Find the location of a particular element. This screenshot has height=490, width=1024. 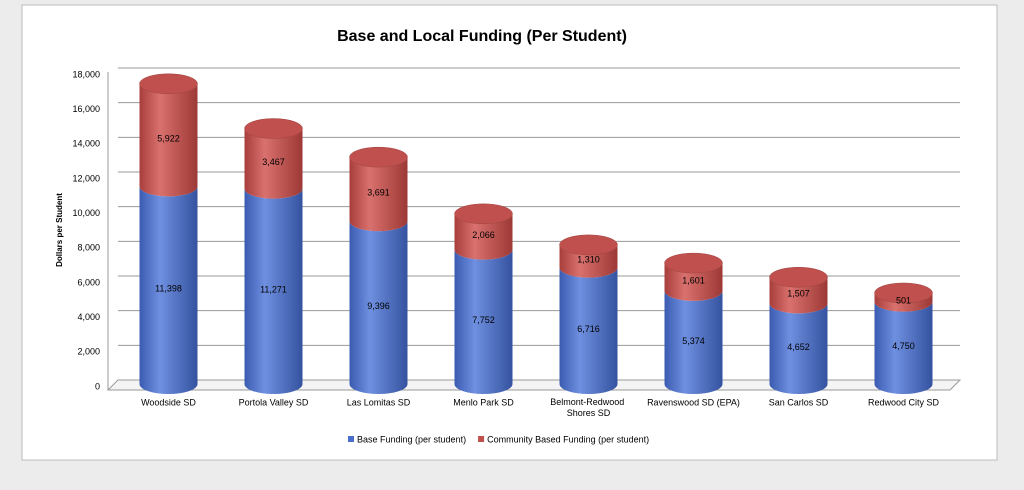

data-label: 6,716 is located at coordinates (588, 329).